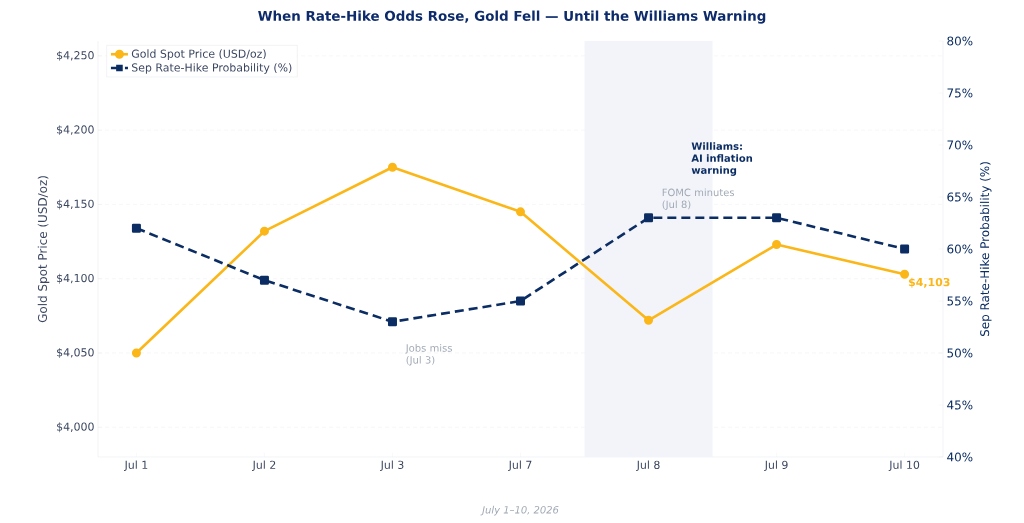  I want to click on annotation: Williams: AI inflation warning, so click(722, 159).